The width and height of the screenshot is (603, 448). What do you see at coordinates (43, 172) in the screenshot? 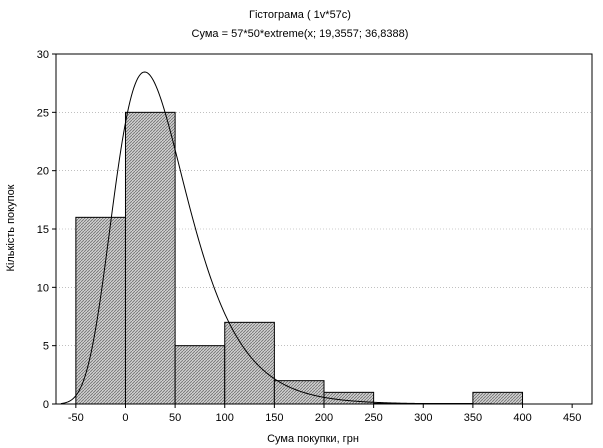
I see `y-tick-label: 20` at bounding box center [43, 172].